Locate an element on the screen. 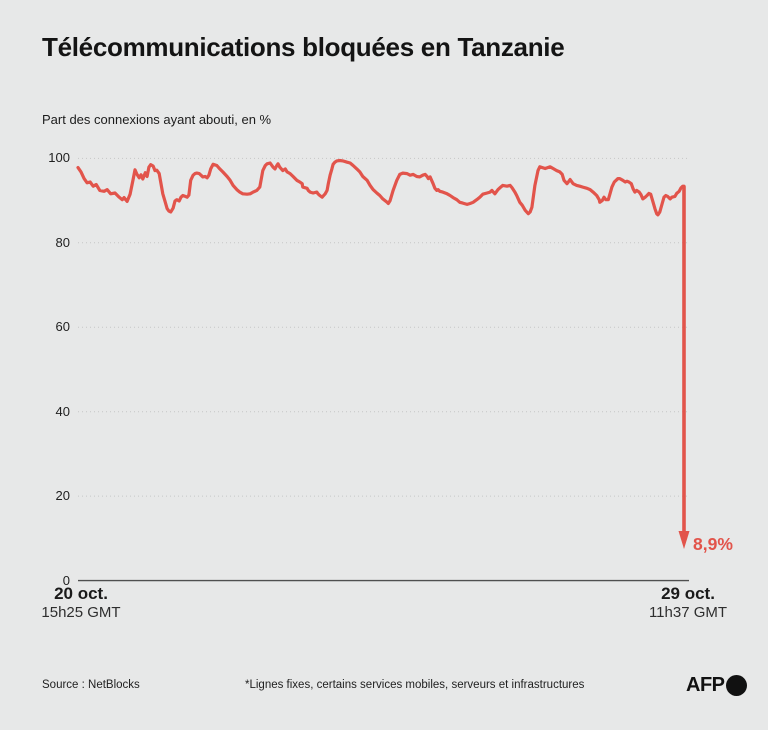  y-axis-tick-label: 100 is located at coordinates (59, 158).